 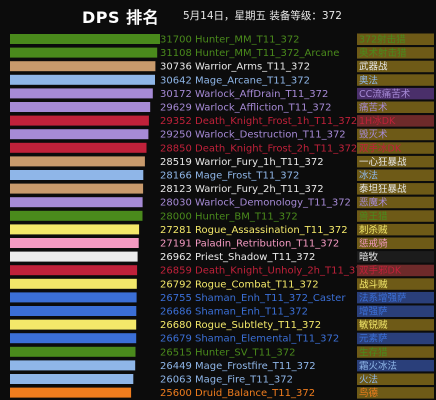 I want to click on class-label: 鸟德, so click(x=369, y=393).